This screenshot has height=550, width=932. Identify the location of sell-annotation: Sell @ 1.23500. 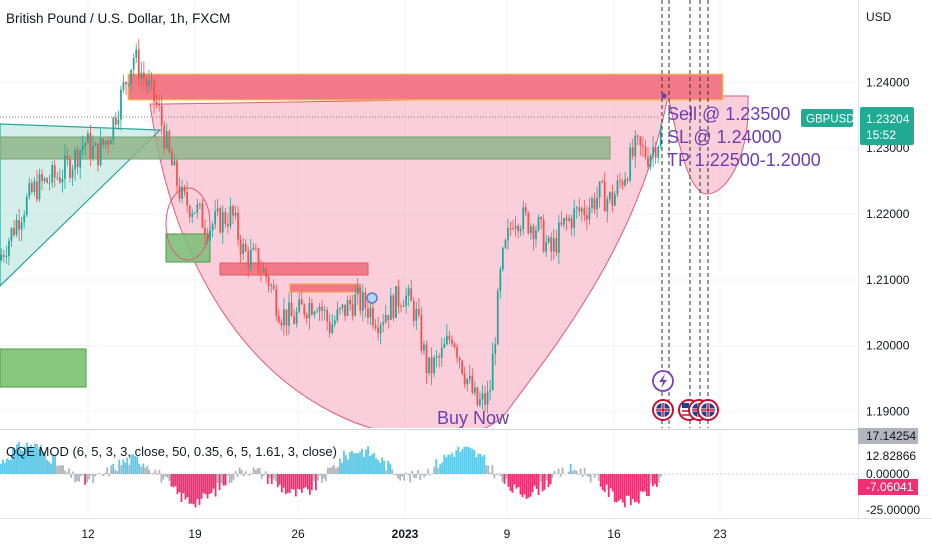
(728, 114).